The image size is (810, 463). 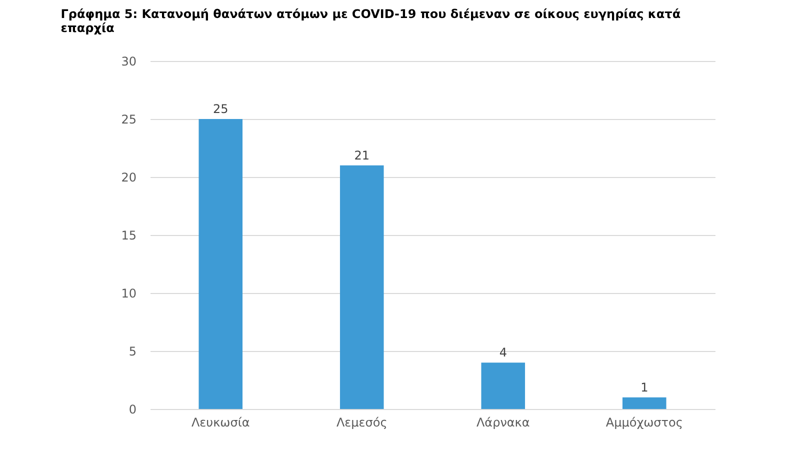 I want to click on y-tick-label: 10, so click(x=128, y=293).